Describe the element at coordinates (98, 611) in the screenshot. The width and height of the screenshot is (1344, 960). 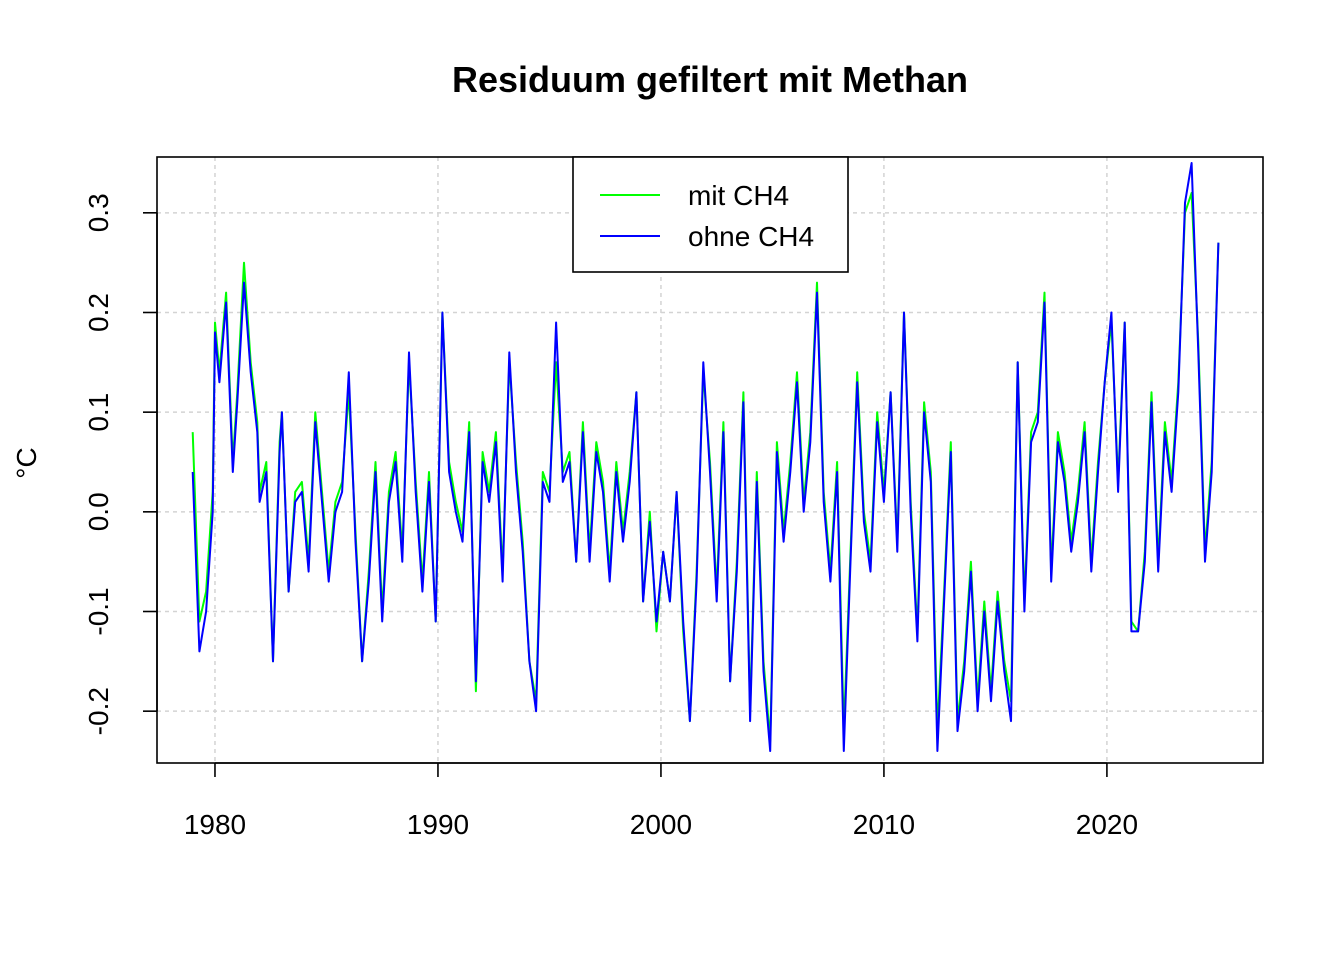
I see `y-tick-label: -0.1` at that location.